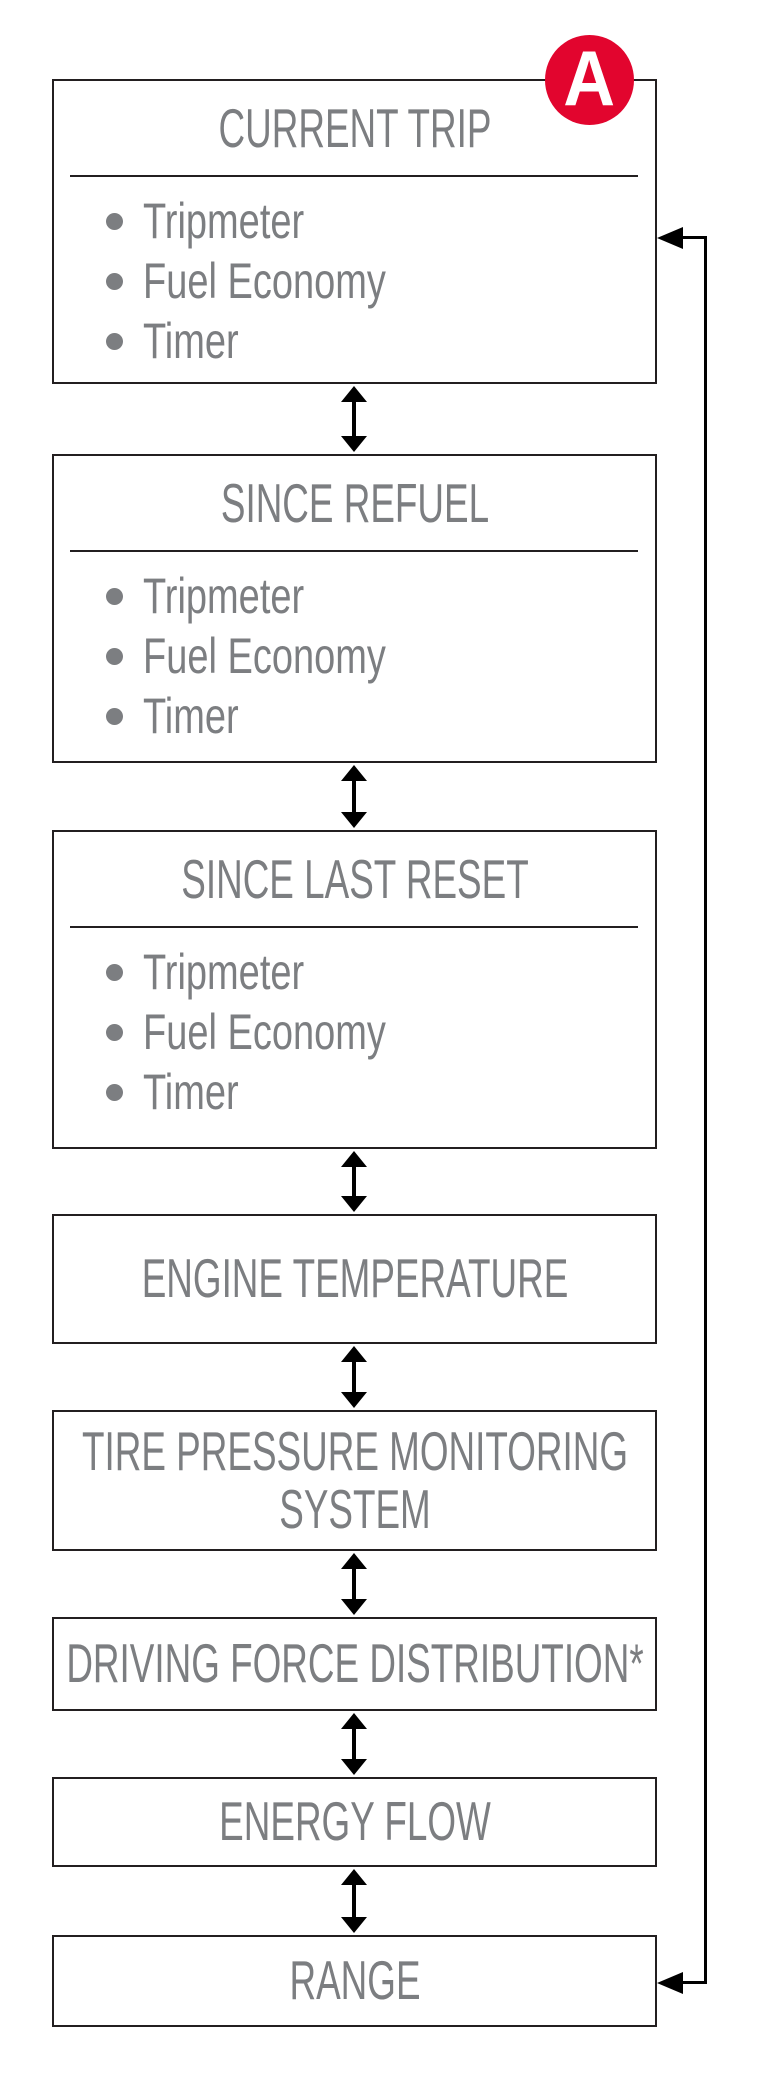 This screenshot has width=779, height=2093. I want to click on box-title: CURRENT TRIP, so click(354, 128).